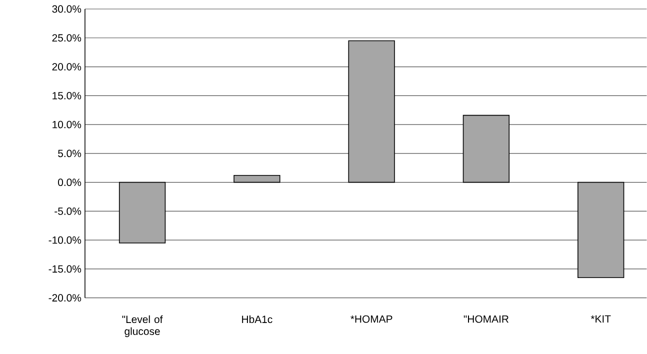 Image resolution: width=647 pixels, height=354 pixels. I want to click on y-tick-label: -10.0%, so click(65, 240).